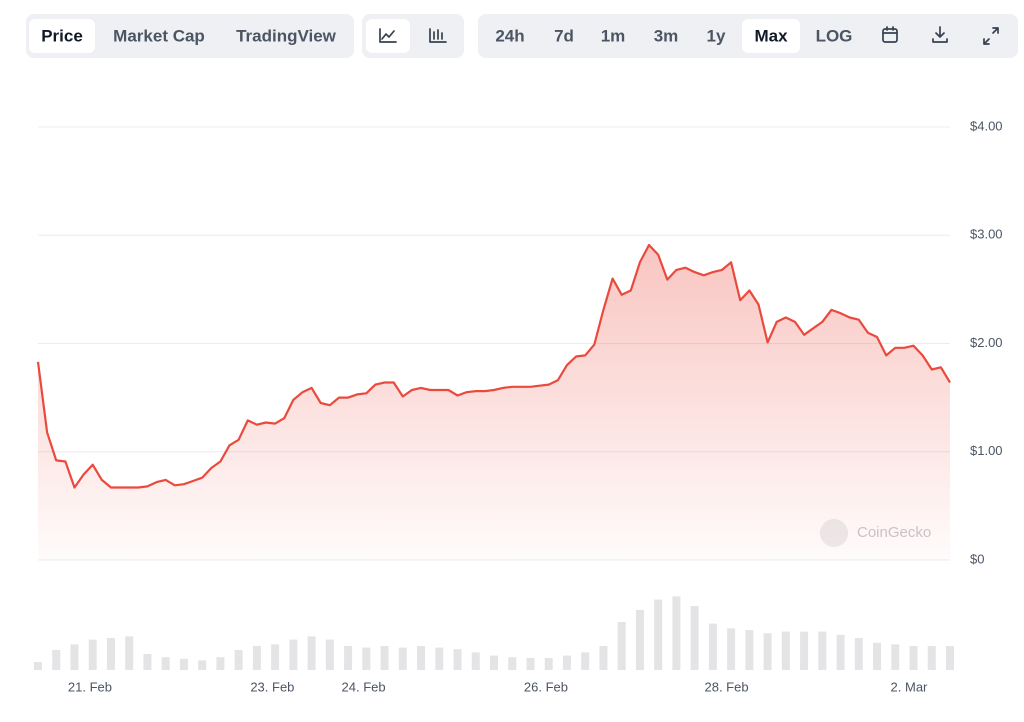  I want to click on y-tick-label: $0, so click(977, 558).